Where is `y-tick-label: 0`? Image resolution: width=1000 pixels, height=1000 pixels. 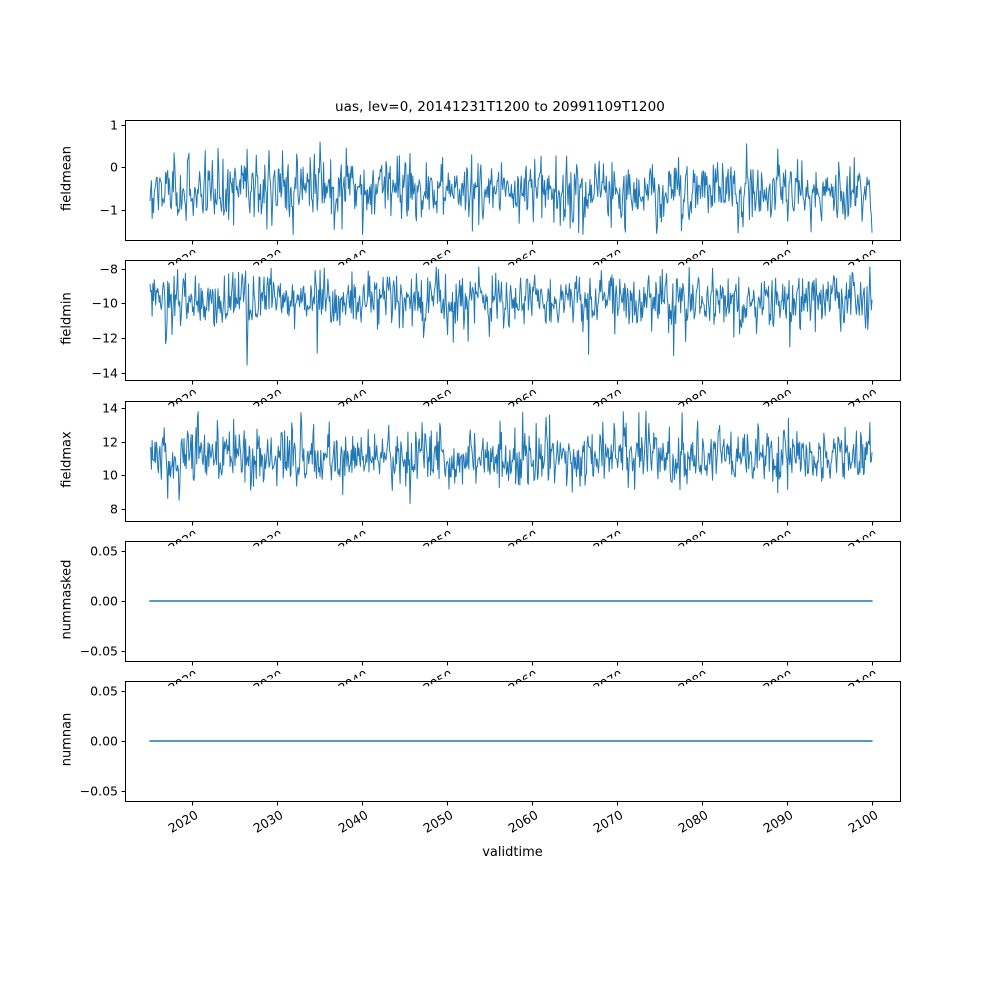 y-tick-label: 0 is located at coordinates (114, 167).